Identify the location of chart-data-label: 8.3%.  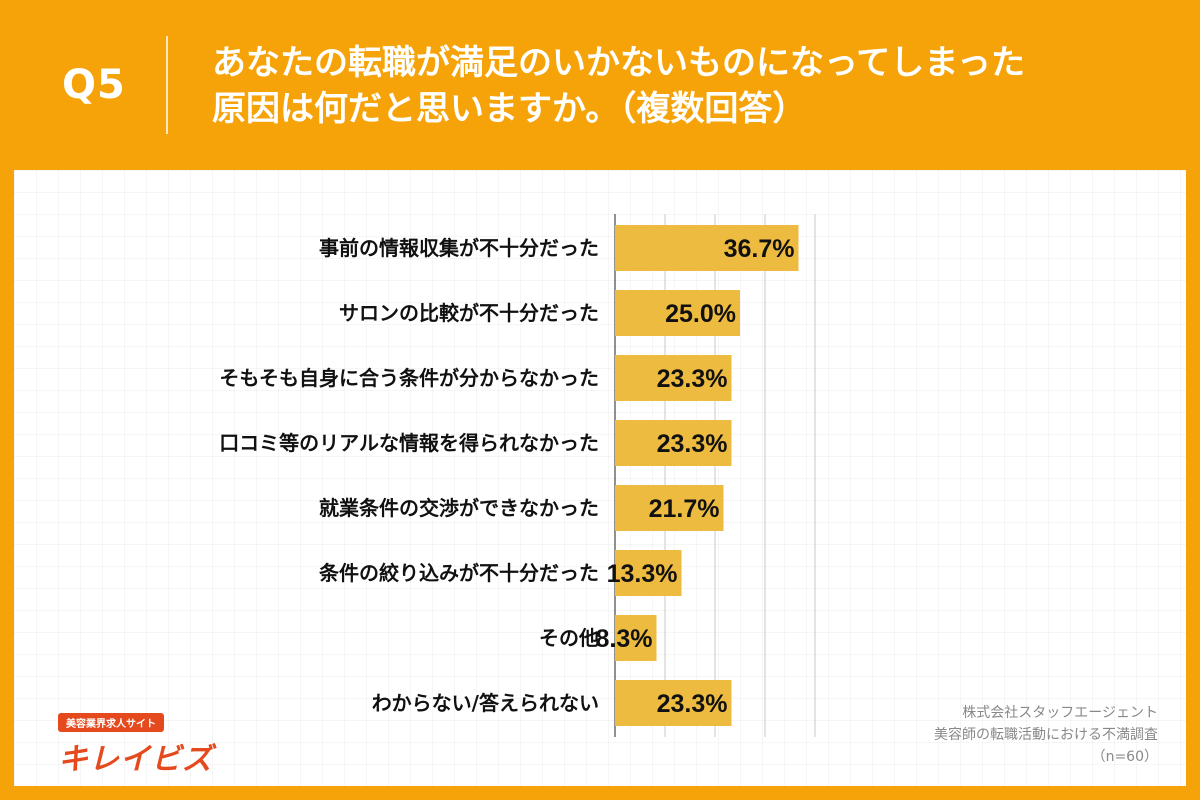
(624, 639).